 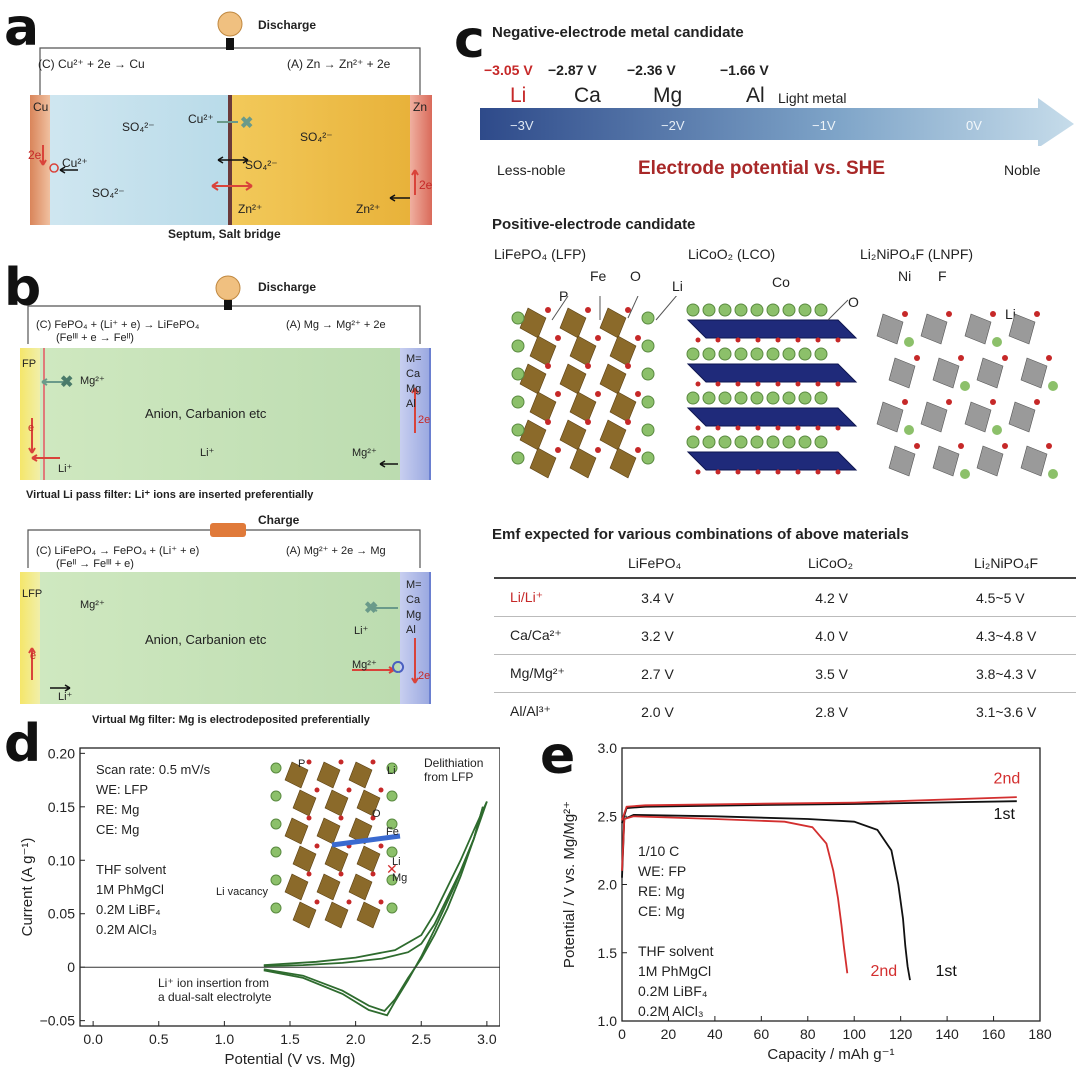 What do you see at coordinates (131, 869) in the screenshot?
I see `panel-d-condition: THF solvent` at bounding box center [131, 869].